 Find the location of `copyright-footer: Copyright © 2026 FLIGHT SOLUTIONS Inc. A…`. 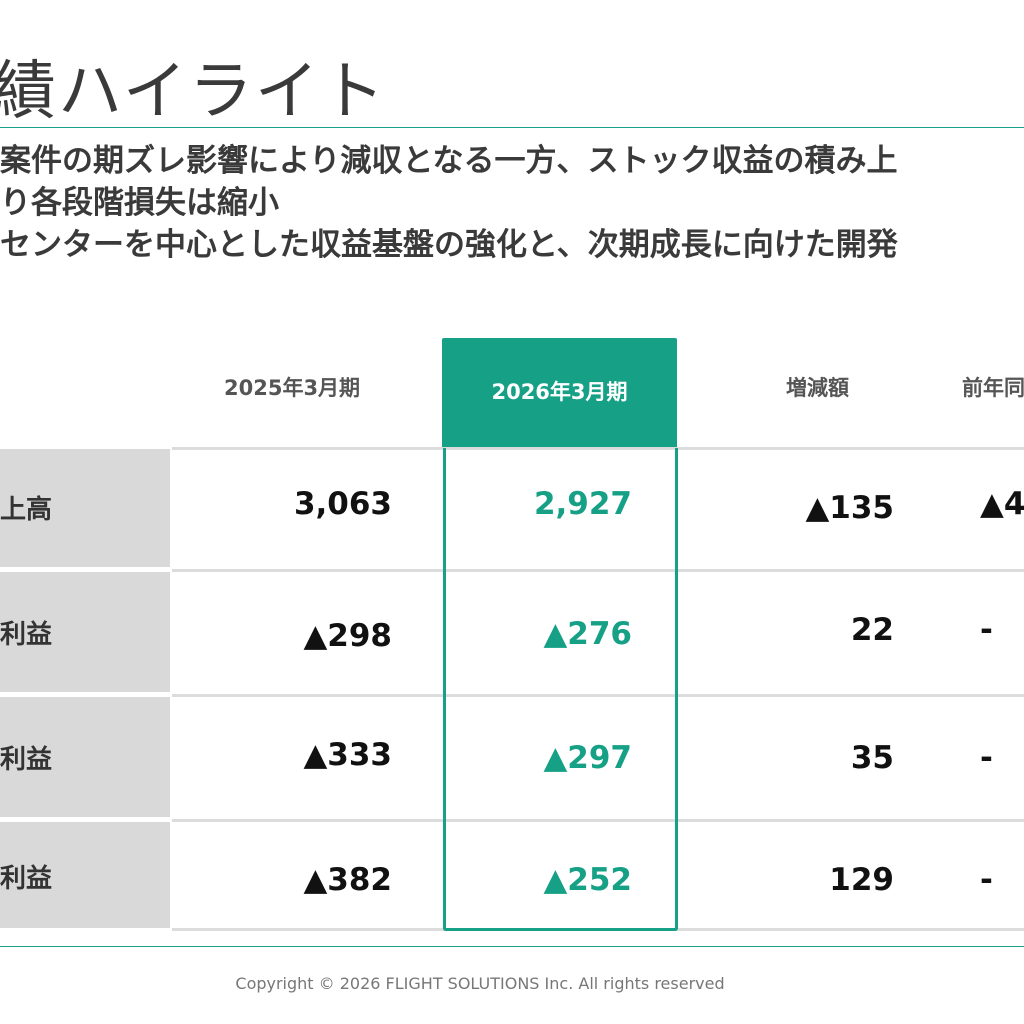

copyright-footer: Copyright © 2026 FLIGHT SOLUTIONS Inc. A… is located at coordinates (480, 983).